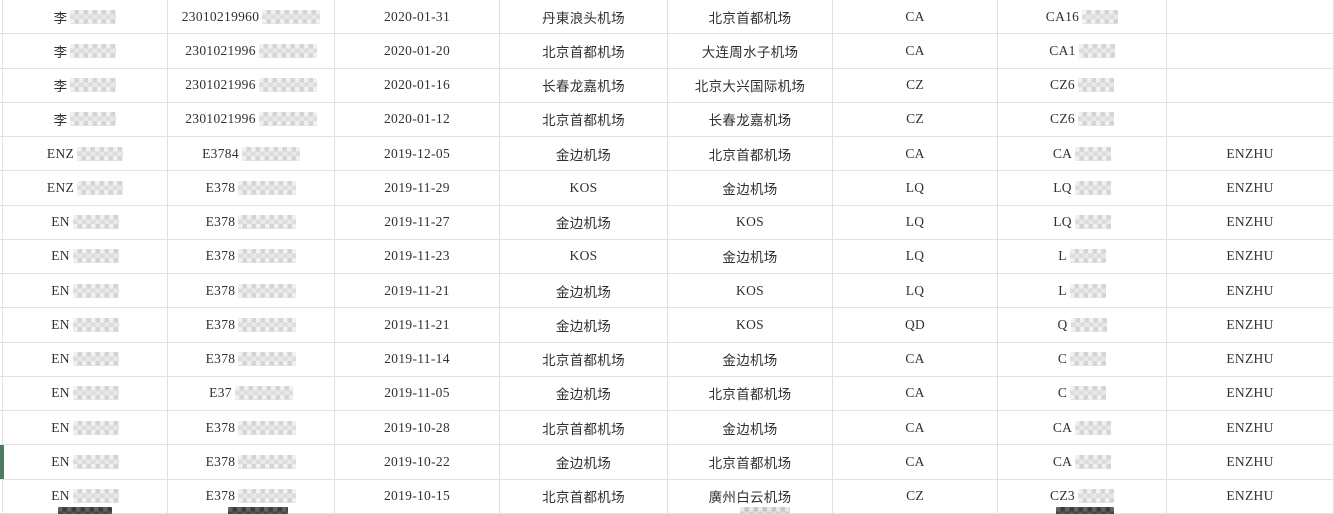 The width and height of the screenshot is (1334, 514). What do you see at coordinates (750, 85) in the screenshot?
I see `cell-arr: 北京大兴国际机场` at bounding box center [750, 85].